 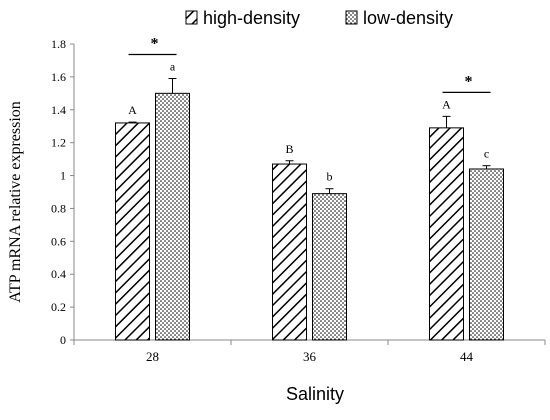 I want to click on y-tick-label: 1, so click(x=63, y=176).